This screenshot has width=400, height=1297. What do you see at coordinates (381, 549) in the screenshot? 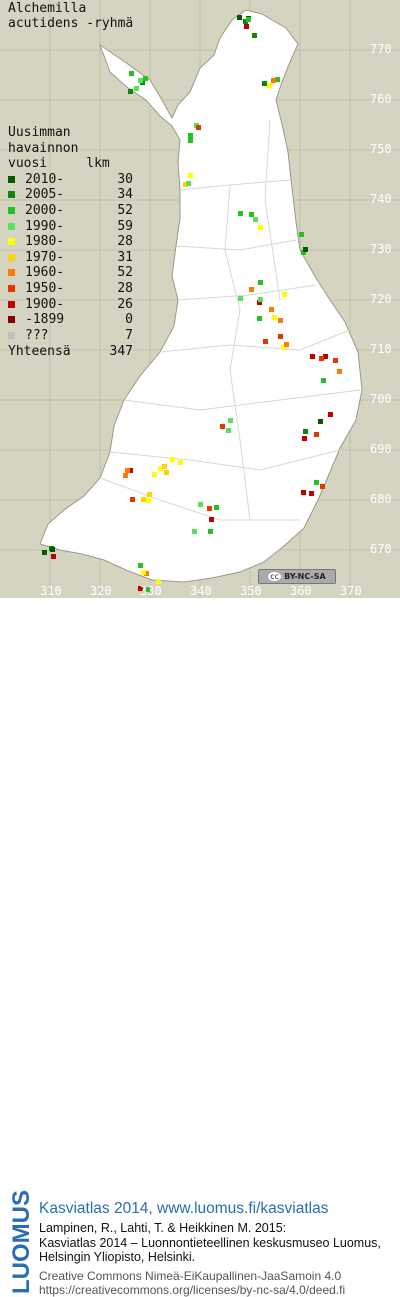
I see `y-tick: 670` at bounding box center [381, 549].